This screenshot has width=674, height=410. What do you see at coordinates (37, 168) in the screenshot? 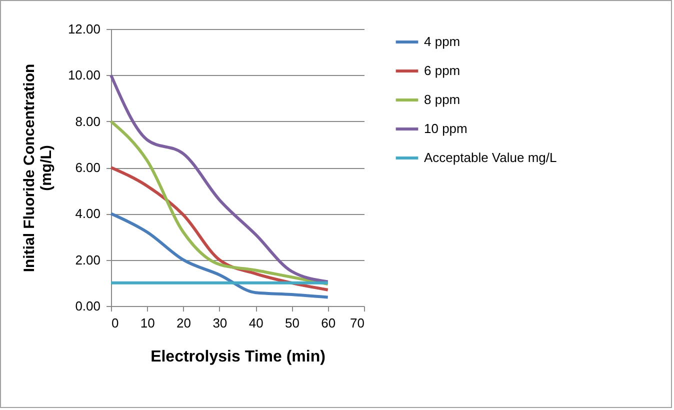
I see `y-axis-title: Initial Fluoride Concentration (mg/L)` at bounding box center [37, 168].